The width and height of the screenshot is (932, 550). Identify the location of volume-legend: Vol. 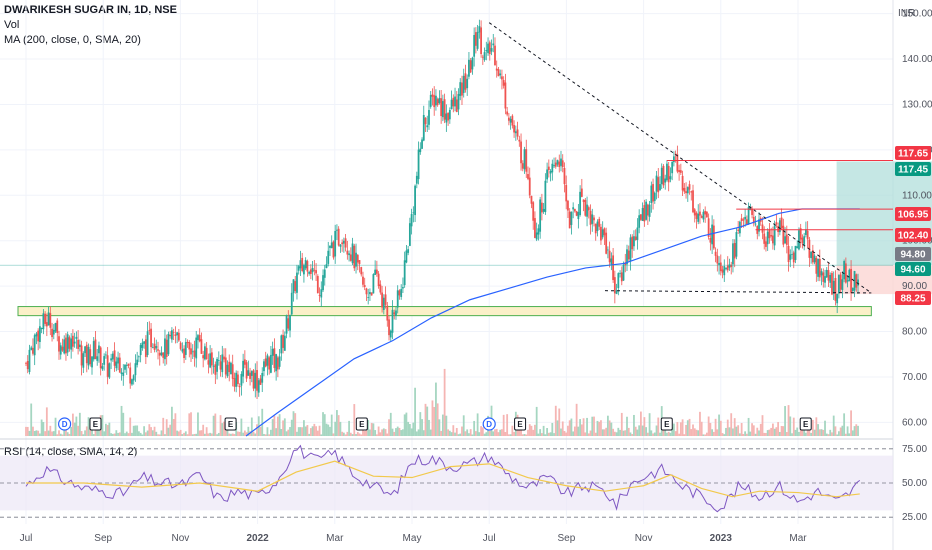
(12, 25).